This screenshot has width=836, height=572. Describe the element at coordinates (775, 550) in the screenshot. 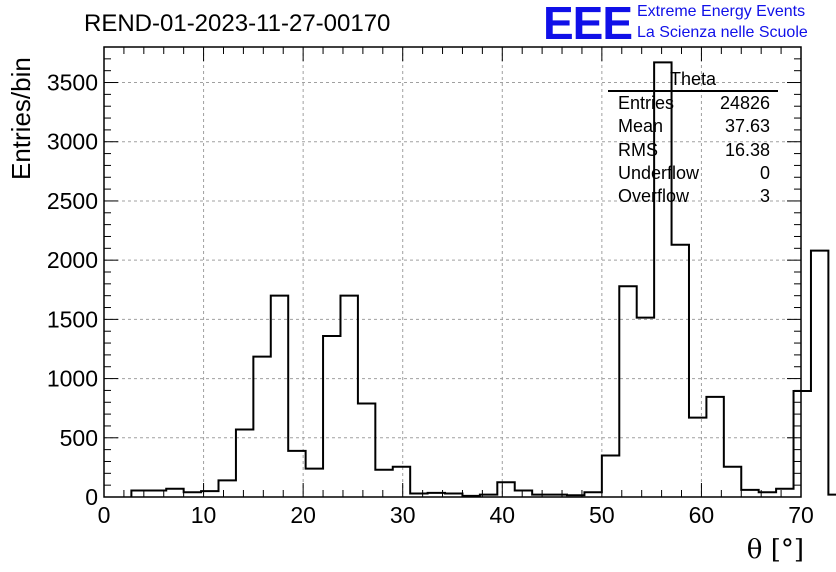

I see `x-axis-label: θ [°]` at that location.